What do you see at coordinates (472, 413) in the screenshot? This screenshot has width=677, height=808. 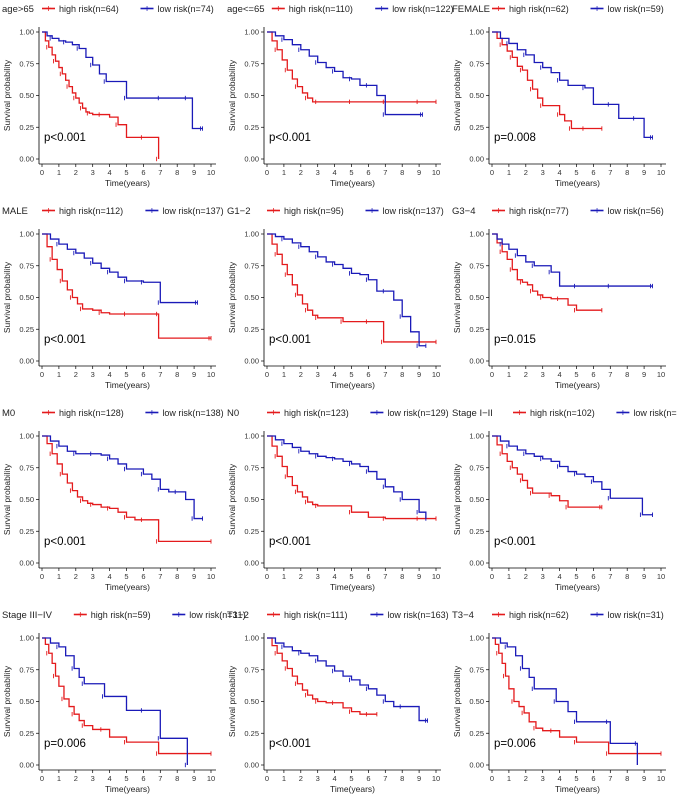 I see `panel-title: Stage I−II` at bounding box center [472, 413].